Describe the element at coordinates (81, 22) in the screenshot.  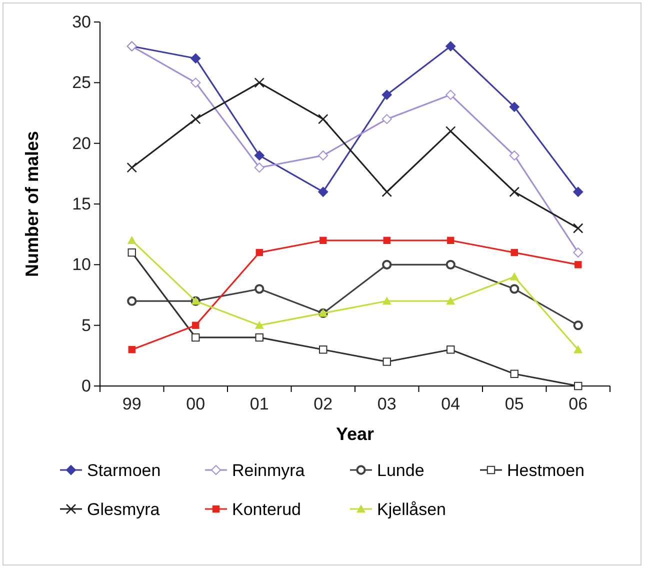
I see `y-tick-label: 30` at that location.